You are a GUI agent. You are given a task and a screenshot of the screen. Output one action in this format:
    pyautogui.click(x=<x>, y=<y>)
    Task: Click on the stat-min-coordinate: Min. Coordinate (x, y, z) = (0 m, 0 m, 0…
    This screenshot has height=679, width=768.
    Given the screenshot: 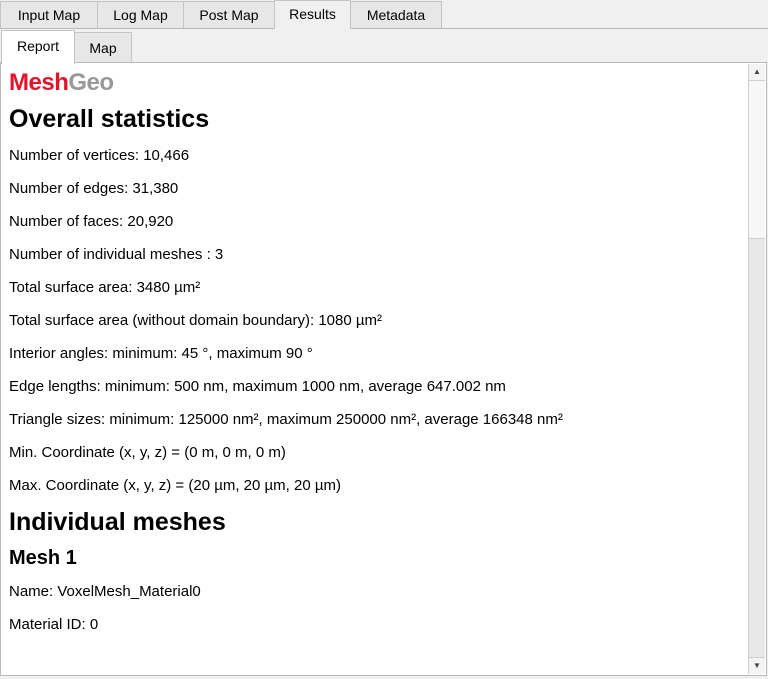 What is the action you would take?
    pyautogui.click(x=147, y=452)
    